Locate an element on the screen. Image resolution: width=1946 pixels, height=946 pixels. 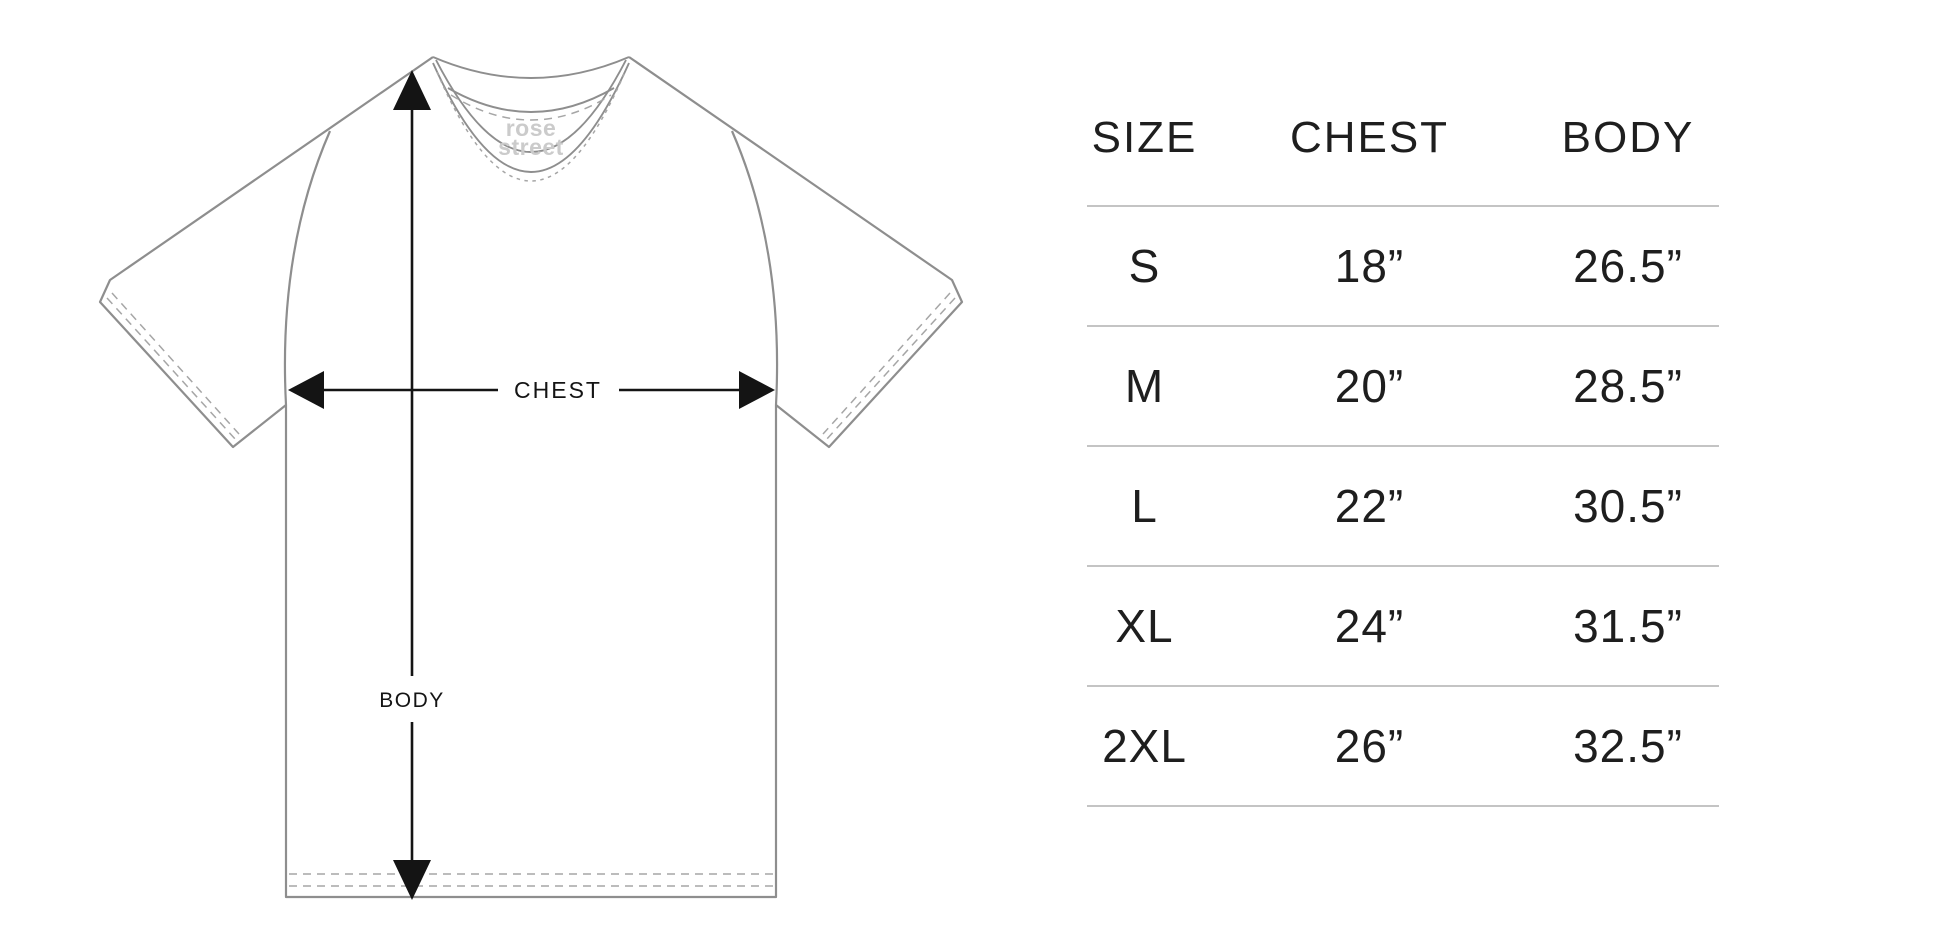
body-arrow is located at coordinates (412, 485).